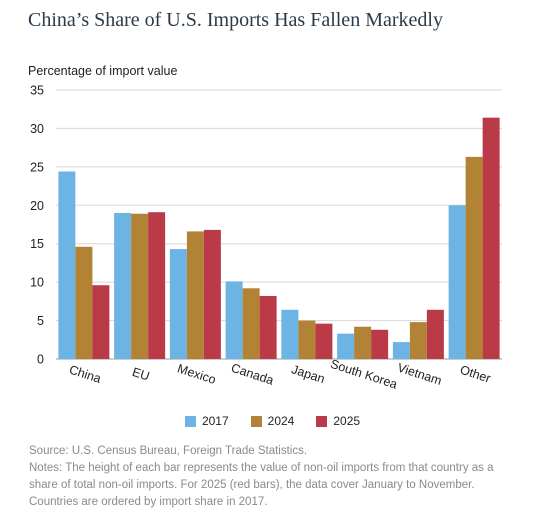 The height and width of the screenshot is (527, 545). I want to click on legend-swatch-2017, so click(190, 421).